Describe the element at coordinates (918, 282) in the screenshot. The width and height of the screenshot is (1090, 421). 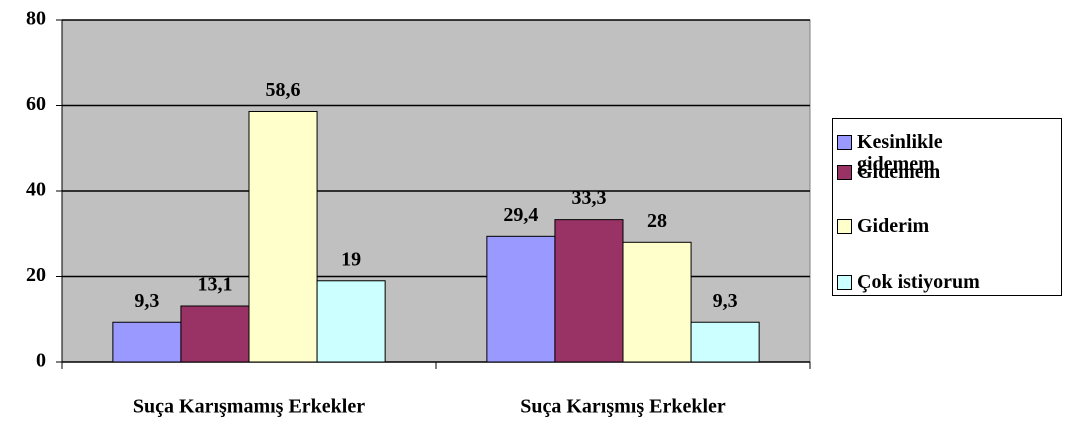
I see `legend-label: Çok istiyorum` at that location.